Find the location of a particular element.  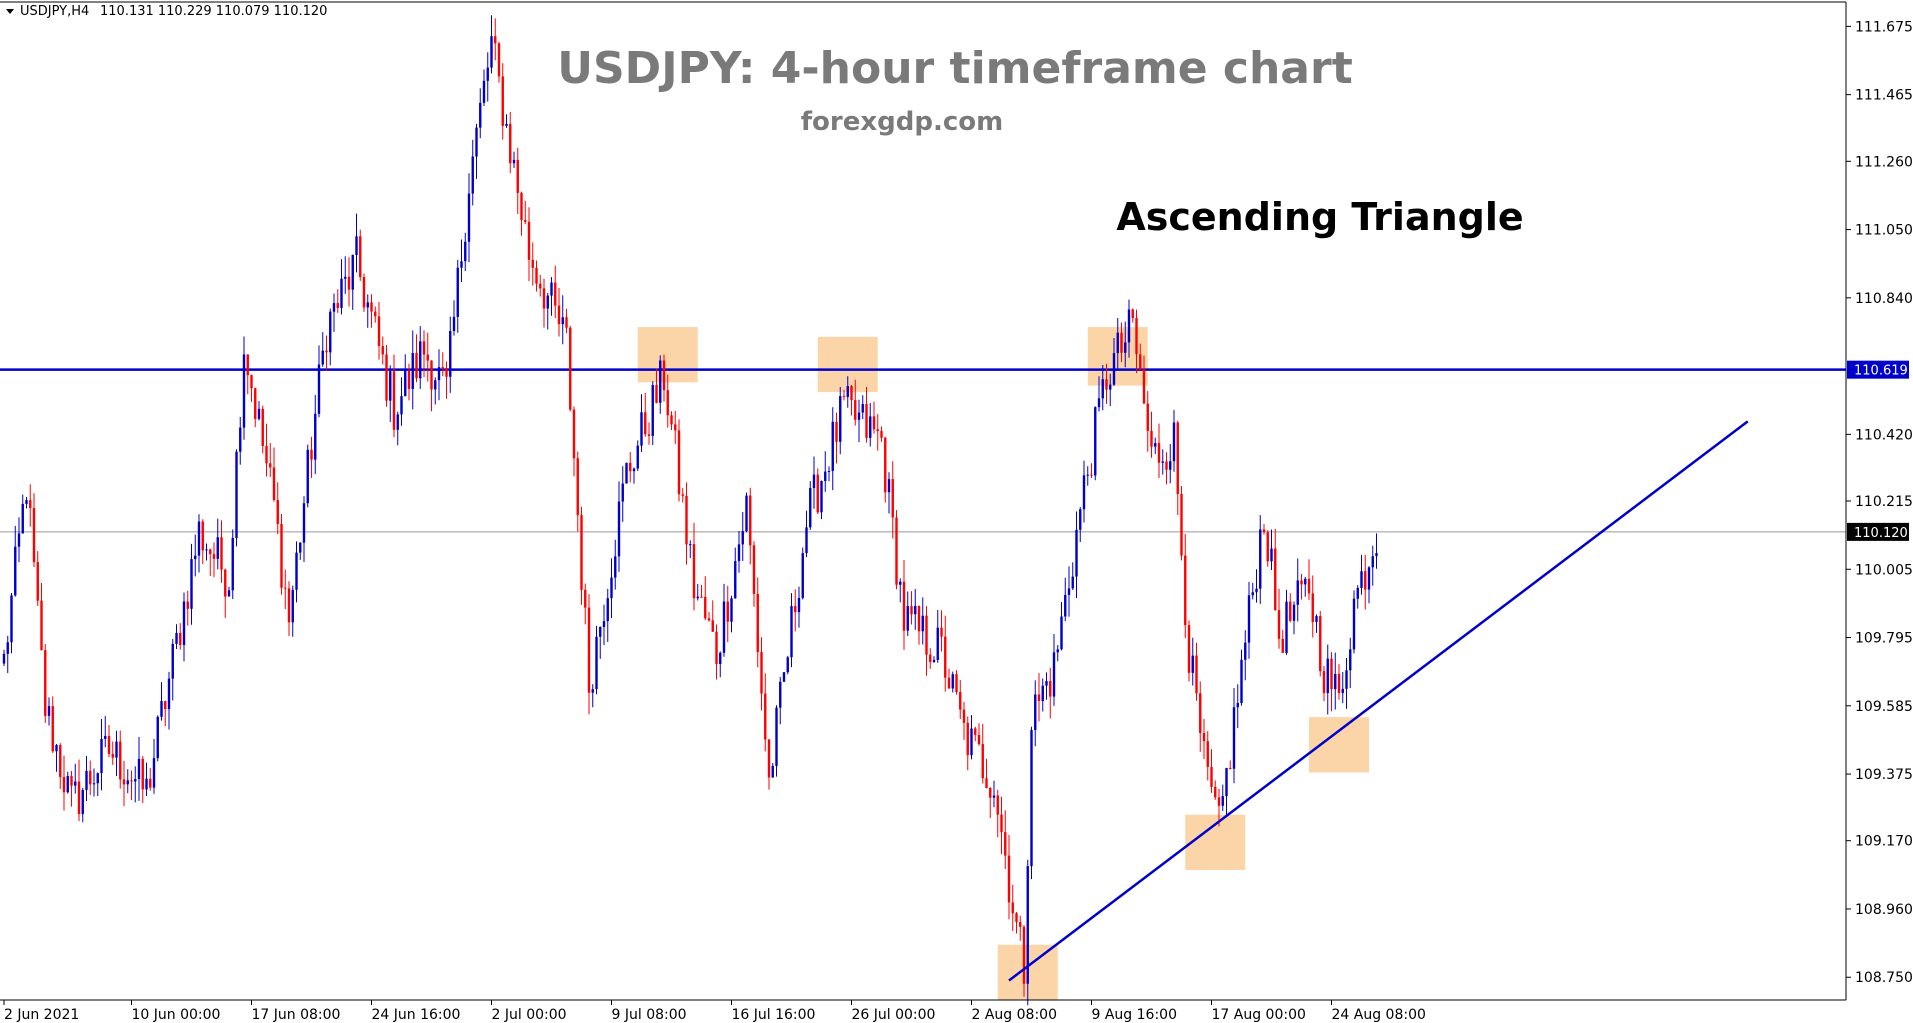

current-price-tag-label: 110.120 is located at coordinates (1881, 533).